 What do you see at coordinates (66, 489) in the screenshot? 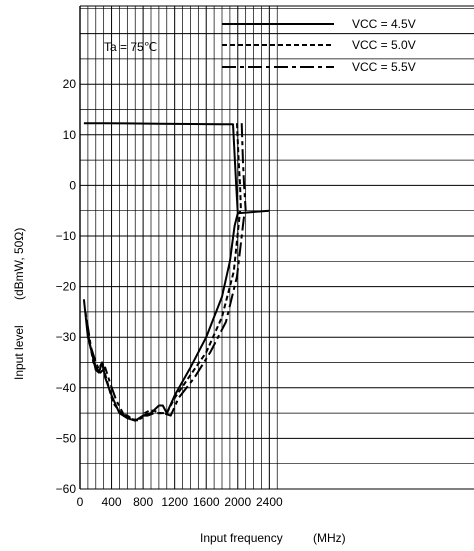
I see `y-tick-label: −60` at bounding box center [66, 489].